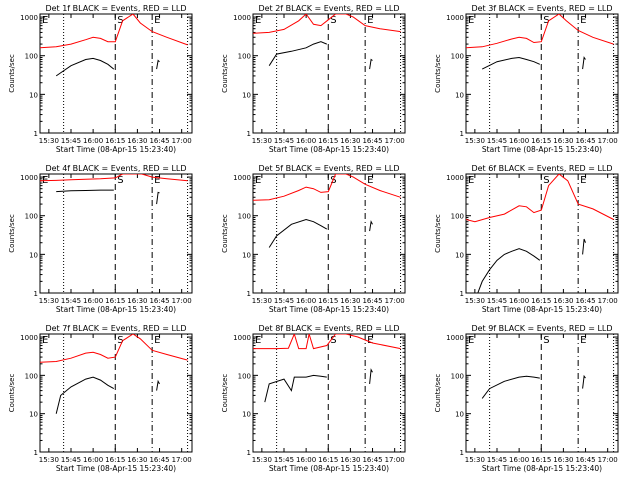  What do you see at coordinates (115, 168) in the screenshot?
I see `panel-title: Det 4f BLACK = Events, RED = LLD` at bounding box center [115, 168].